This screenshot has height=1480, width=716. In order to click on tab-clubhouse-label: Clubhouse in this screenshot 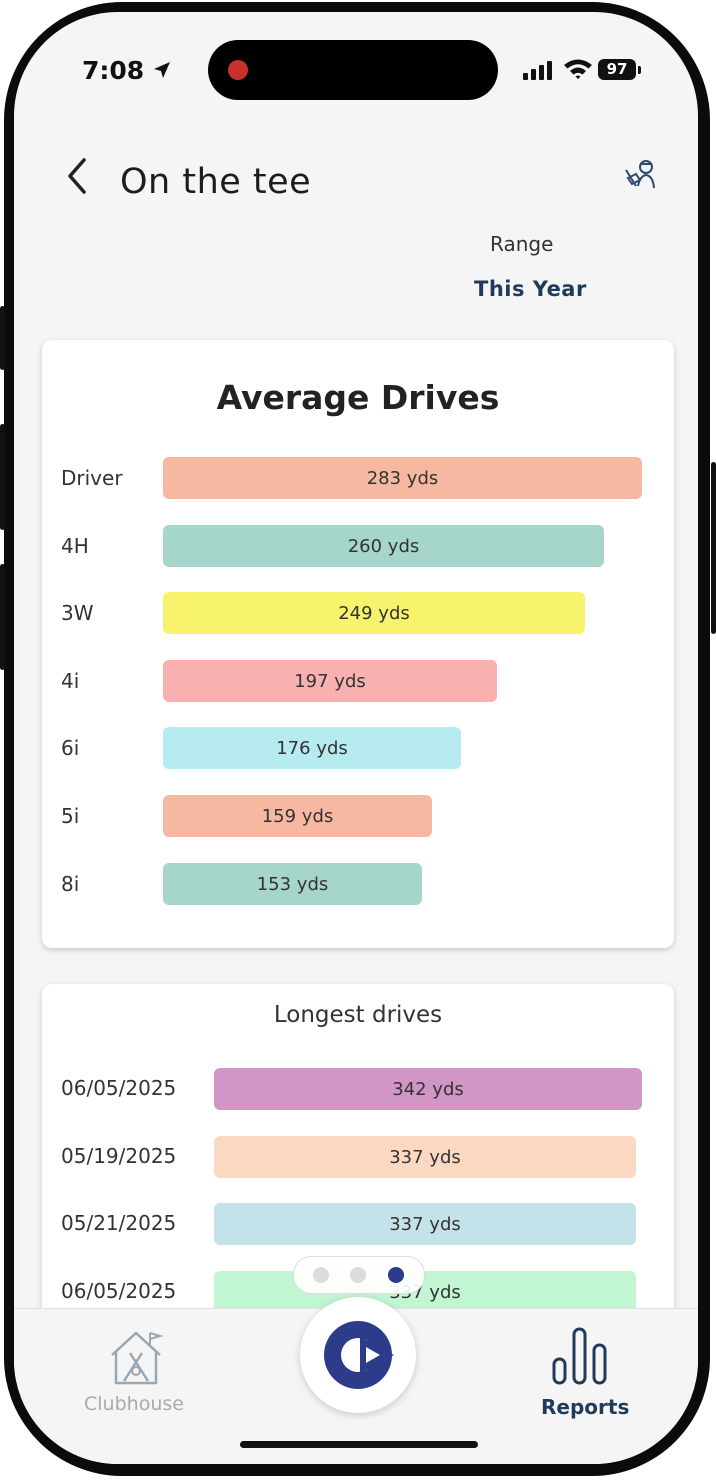, I will do `click(134, 1404)`.